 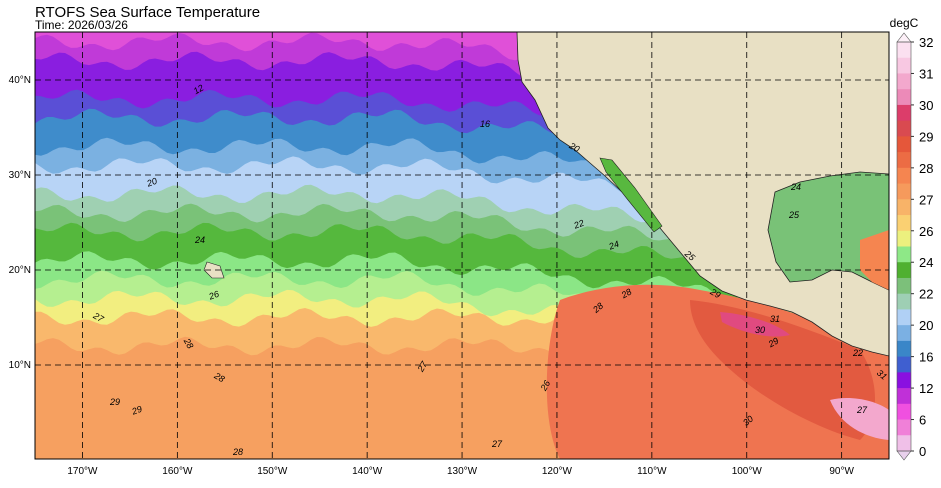 I want to click on colorbar-unit: degC, so click(x=904, y=23).